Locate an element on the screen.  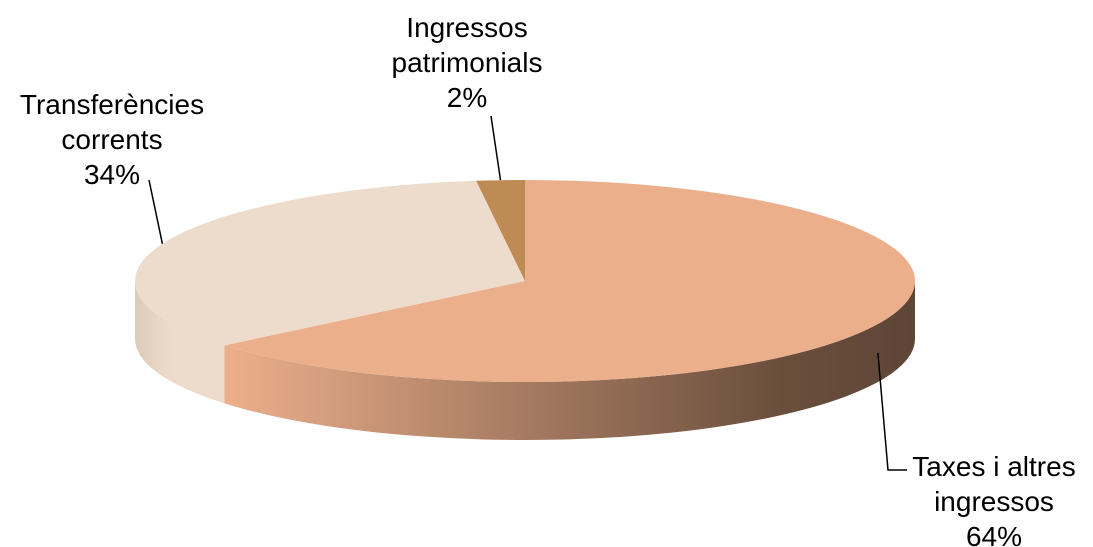
leader-line-transferencies is located at coordinates (156, 211).